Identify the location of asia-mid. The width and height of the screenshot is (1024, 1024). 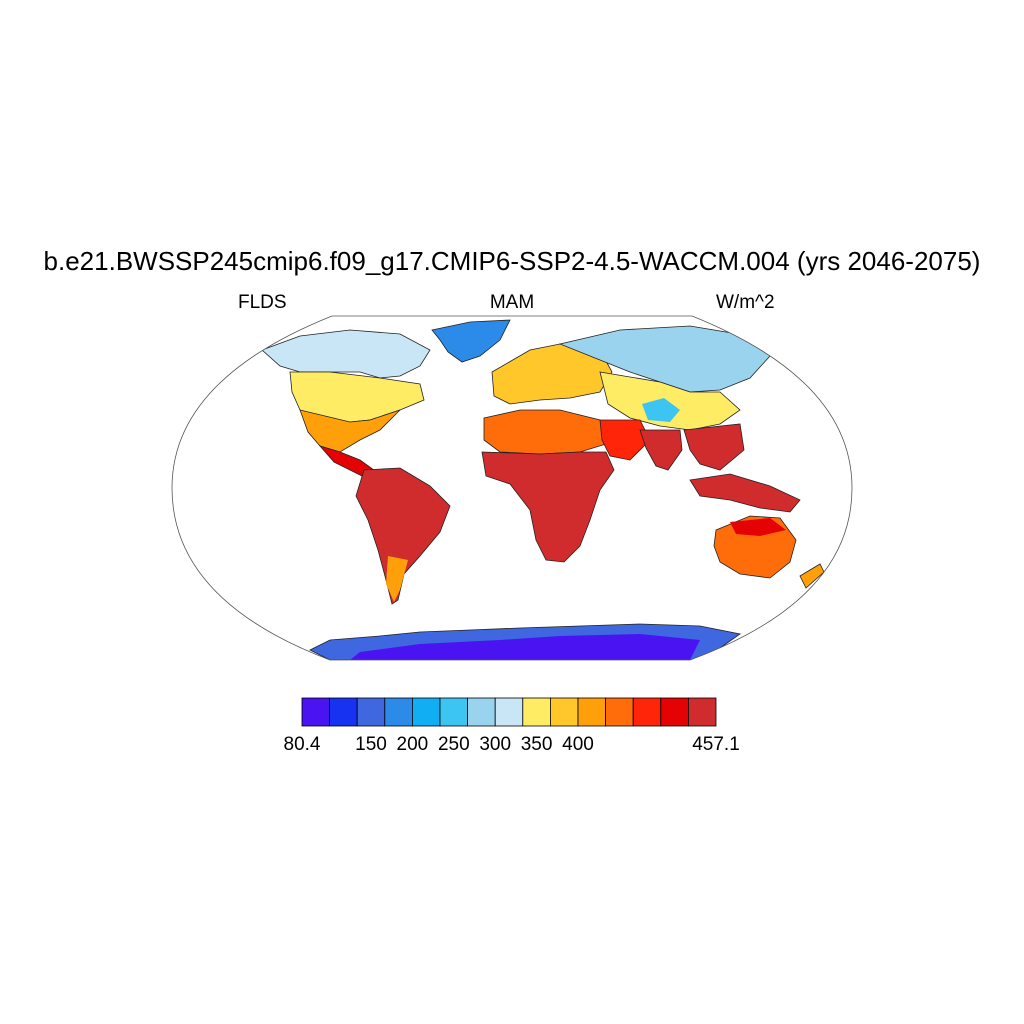
(670, 401).